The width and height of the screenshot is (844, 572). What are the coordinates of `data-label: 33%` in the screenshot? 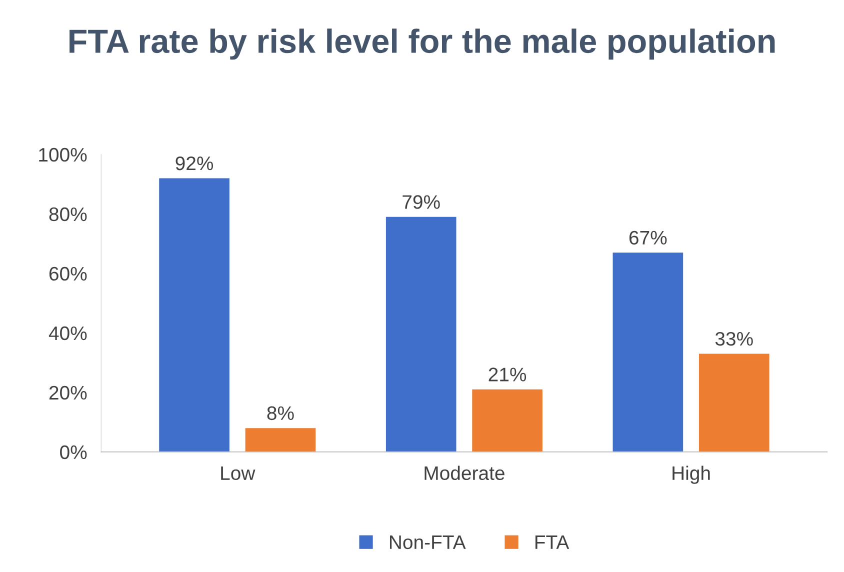 It's located at (734, 339).